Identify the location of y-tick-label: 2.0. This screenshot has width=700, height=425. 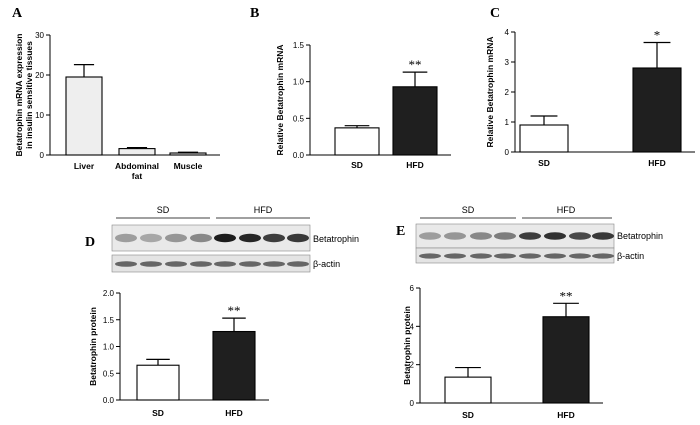
(109, 293).